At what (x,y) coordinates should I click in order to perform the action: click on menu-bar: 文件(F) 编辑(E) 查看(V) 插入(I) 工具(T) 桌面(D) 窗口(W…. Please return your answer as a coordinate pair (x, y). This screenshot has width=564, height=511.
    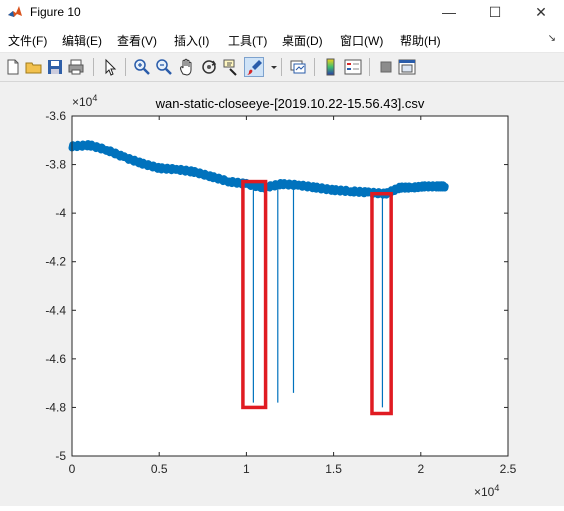
    Looking at the image, I should click on (282, 39).